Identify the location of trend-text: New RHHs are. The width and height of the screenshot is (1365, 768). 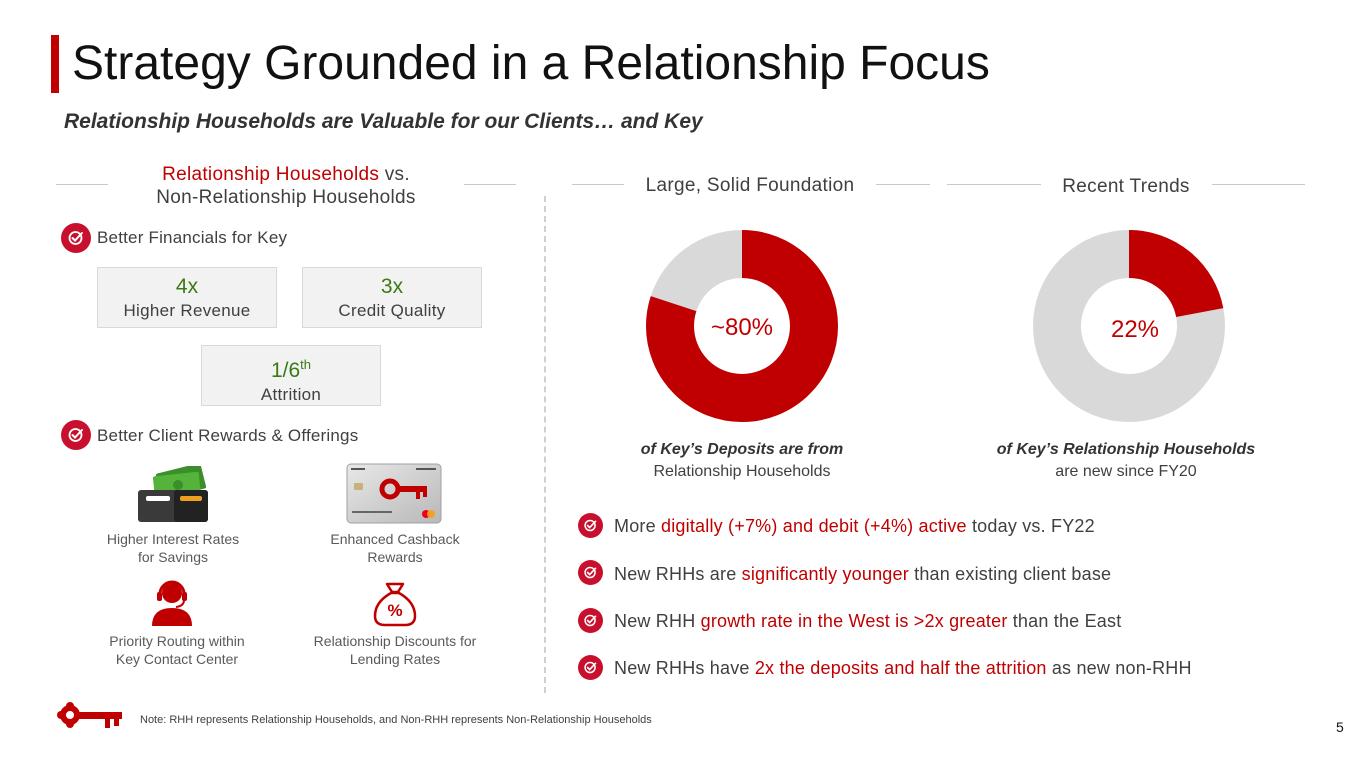
(678, 574).